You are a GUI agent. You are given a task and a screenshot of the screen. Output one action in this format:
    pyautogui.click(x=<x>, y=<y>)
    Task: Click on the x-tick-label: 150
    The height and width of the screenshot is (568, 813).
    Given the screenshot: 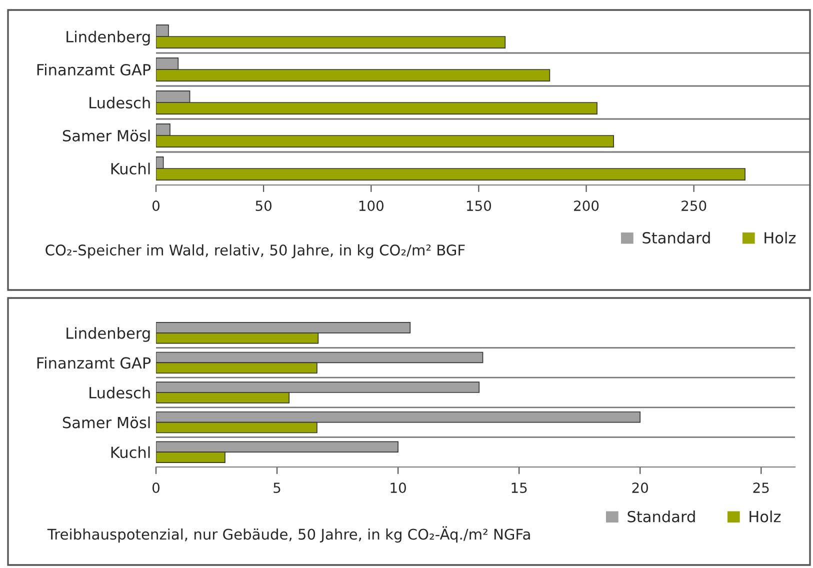 What is the action you would take?
    pyautogui.click(x=479, y=206)
    